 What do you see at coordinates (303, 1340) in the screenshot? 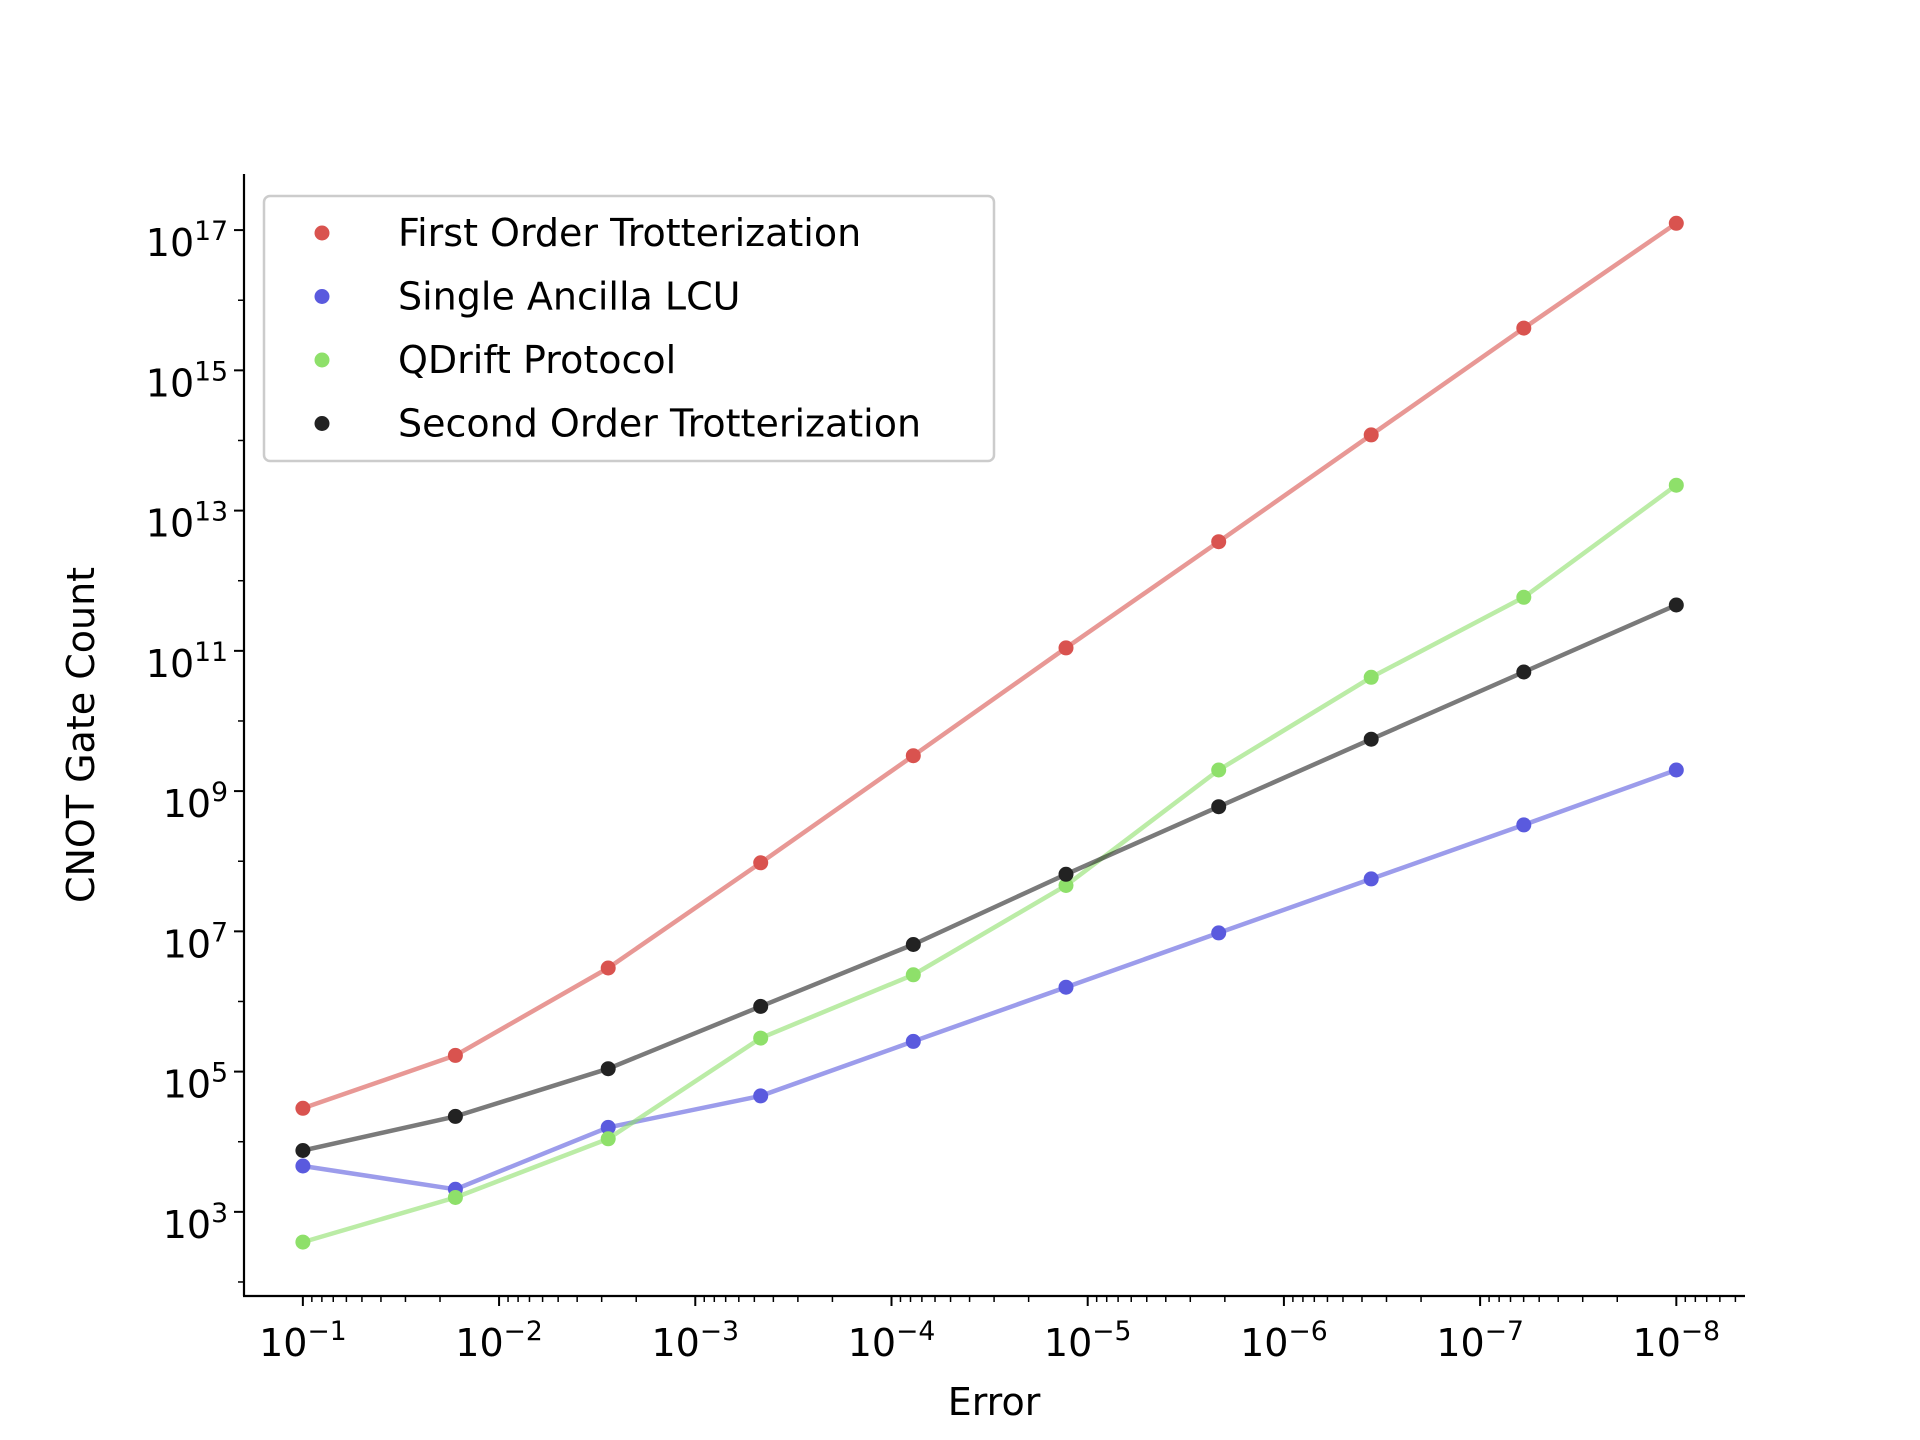
I see `x-tick-label: 10⁻¹` at bounding box center [303, 1340].